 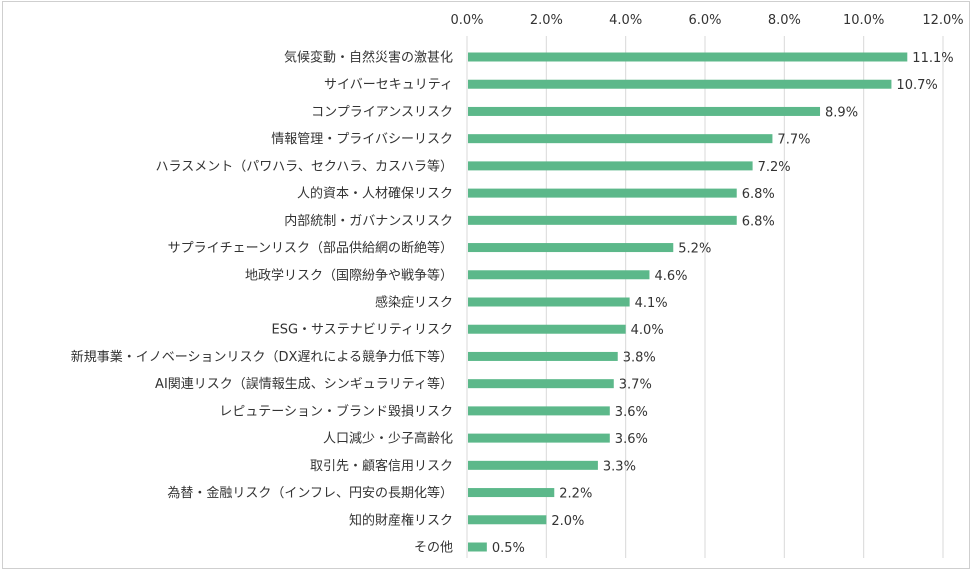 I want to click on category-label: 為替・金融リスク（インフレ、円安の長期化等）, so click(x=310, y=493).